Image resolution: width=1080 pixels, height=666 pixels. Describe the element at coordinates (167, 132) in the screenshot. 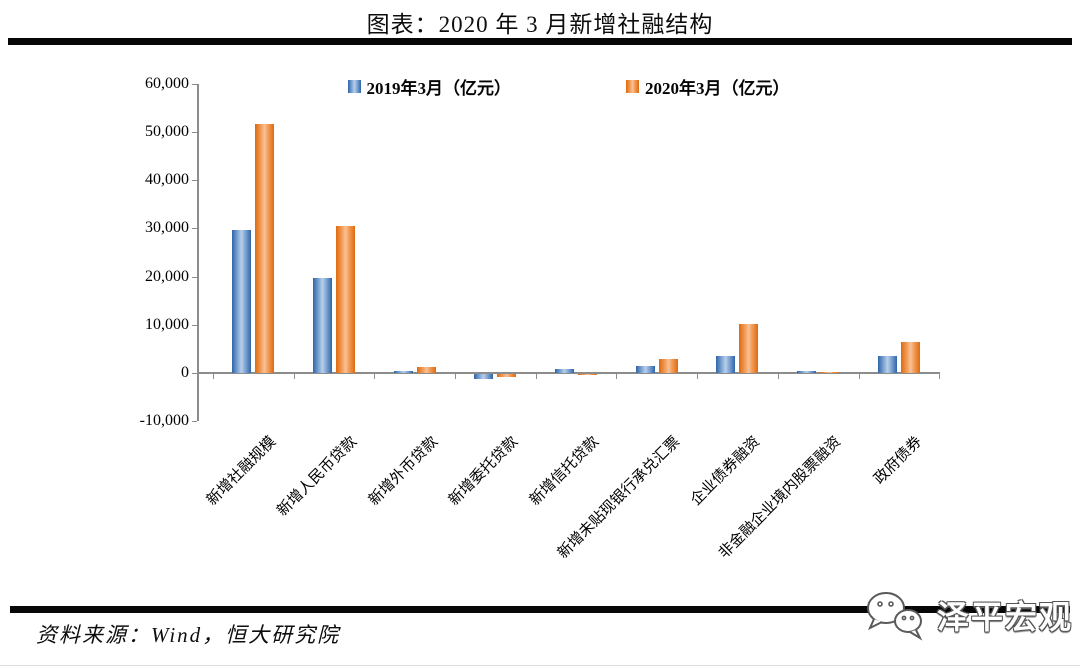

I see `y-axis-label: 50,000` at that location.